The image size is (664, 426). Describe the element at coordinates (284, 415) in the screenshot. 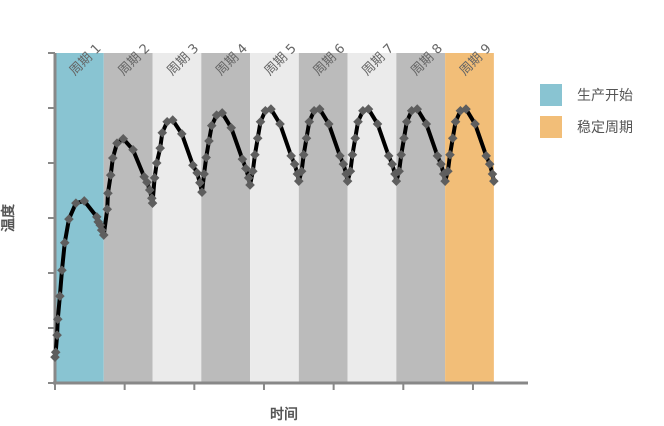

I see `x-axis-label: 时间` at that location.